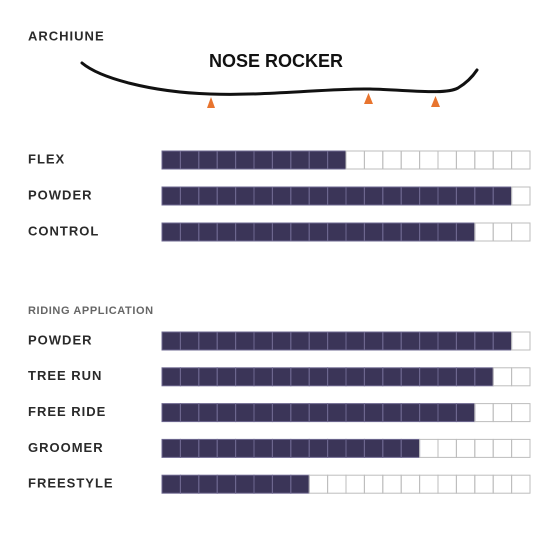  What do you see at coordinates (66, 447) in the screenshot?
I see `rating-label: GROOMER` at bounding box center [66, 447].